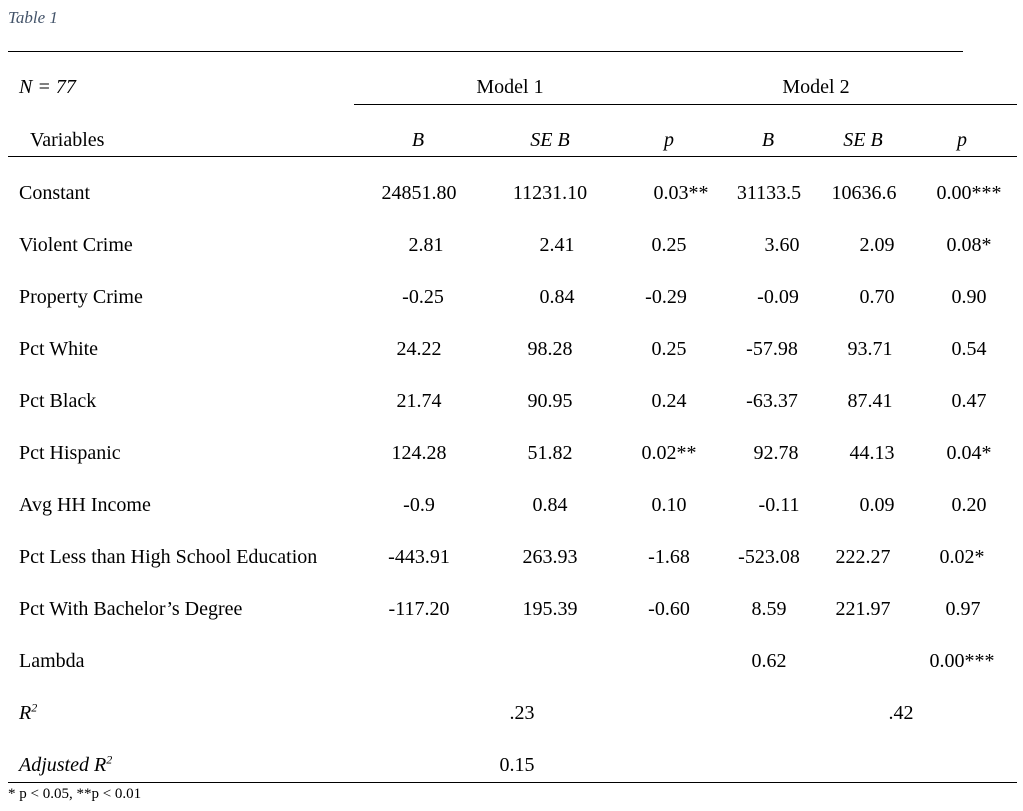  I want to click on variable-label: Avg HH Income, so click(85, 505).